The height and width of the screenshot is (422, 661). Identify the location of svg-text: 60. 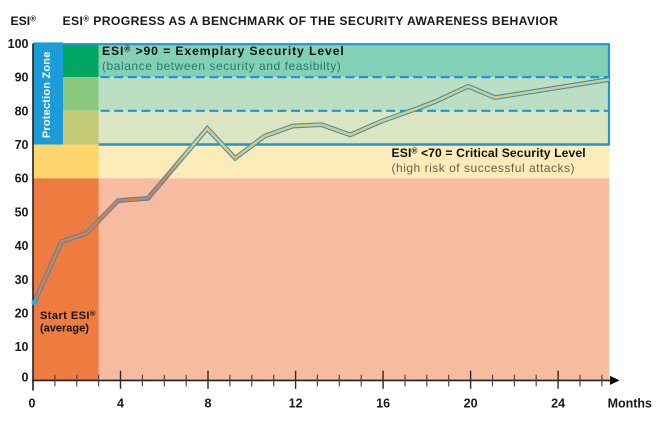
(22, 179).